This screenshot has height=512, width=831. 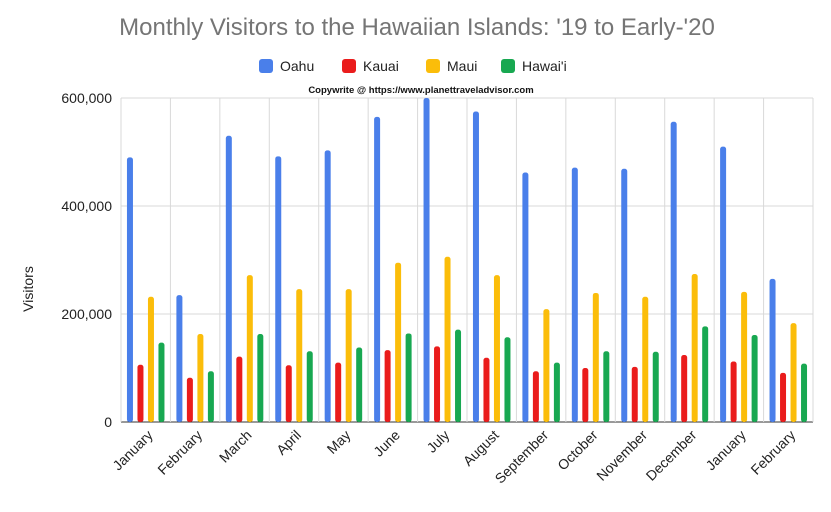 What do you see at coordinates (339, 442) in the screenshot?
I see `x-tick-label: May` at bounding box center [339, 442].